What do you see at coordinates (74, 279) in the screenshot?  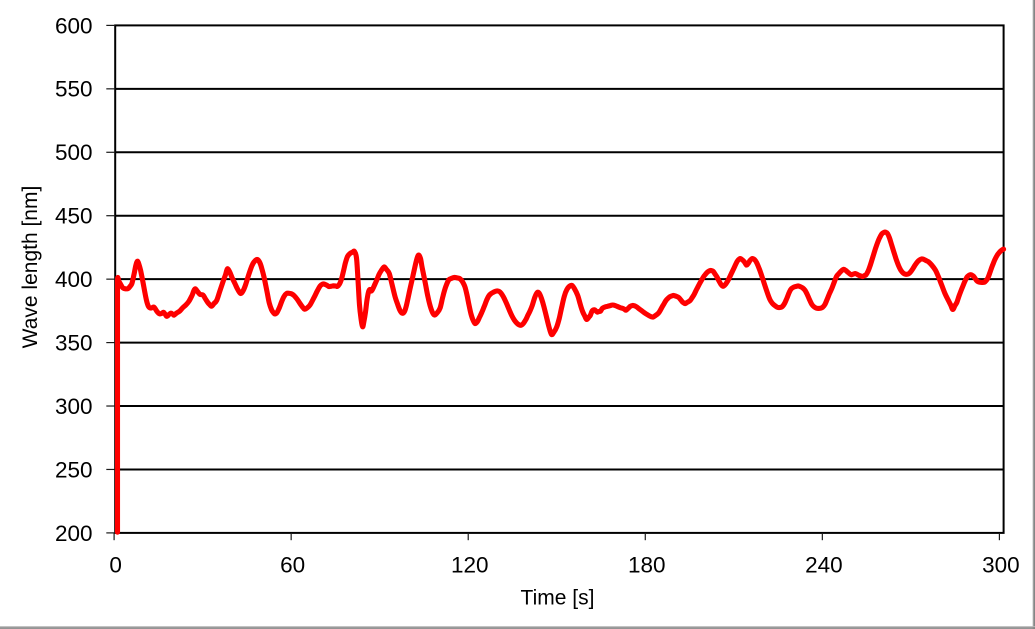 I see `svg-text: 400` at bounding box center [74, 279].